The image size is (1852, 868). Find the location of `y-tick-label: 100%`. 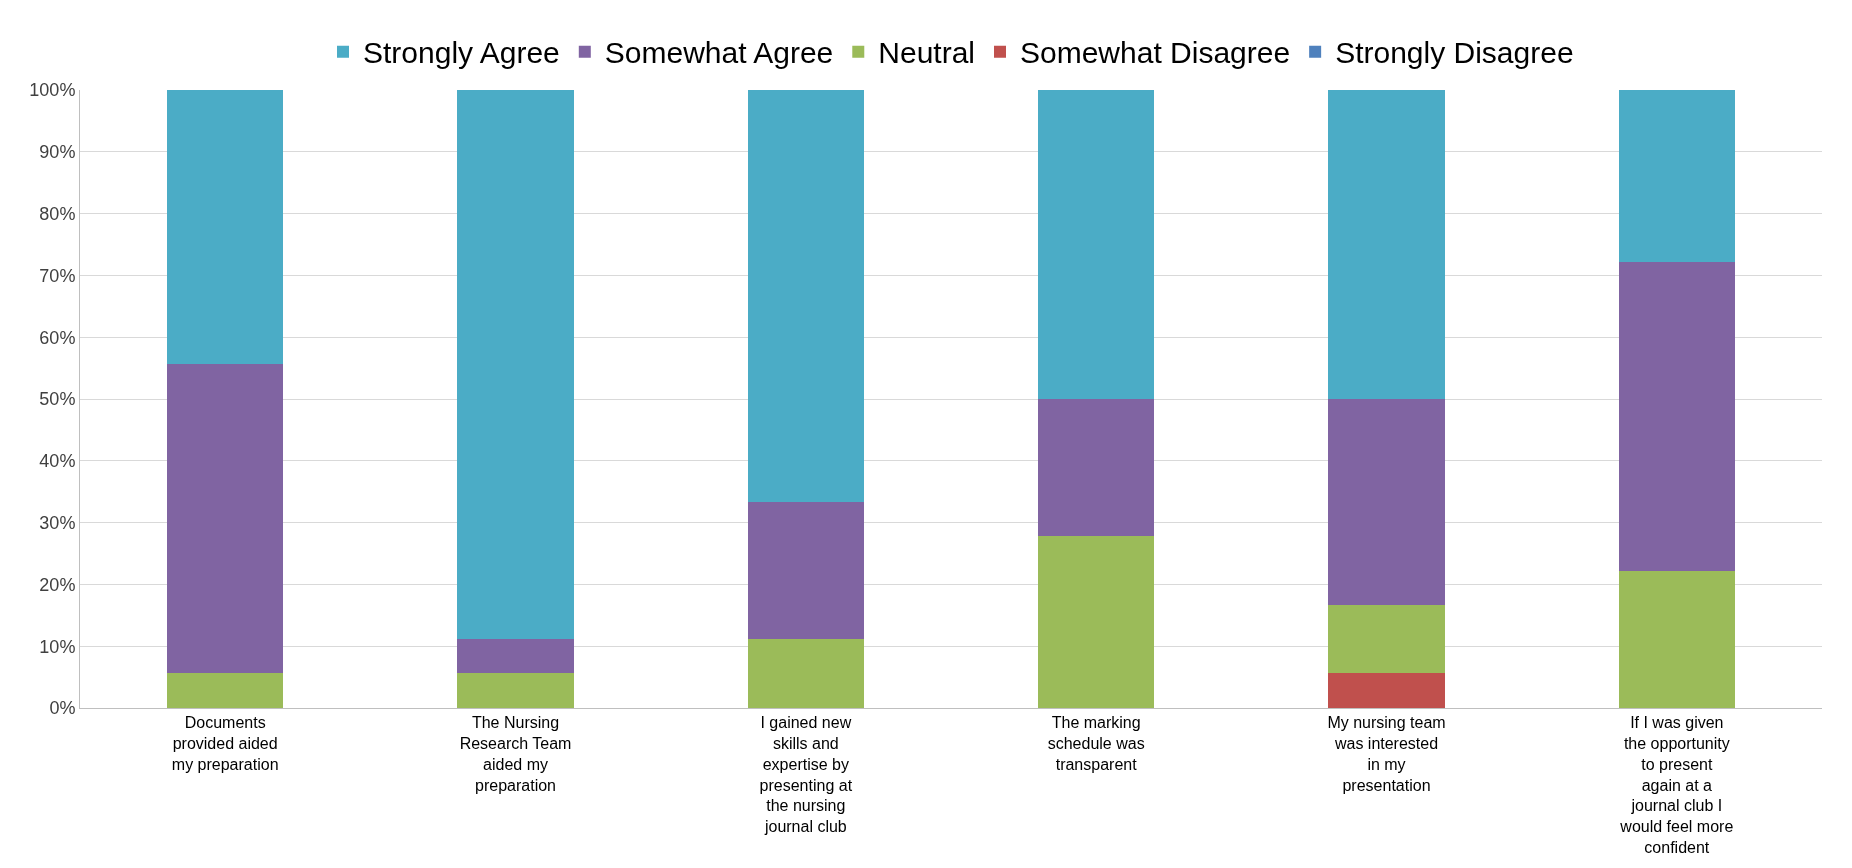

y-tick-label: 100% is located at coordinates (52, 90).